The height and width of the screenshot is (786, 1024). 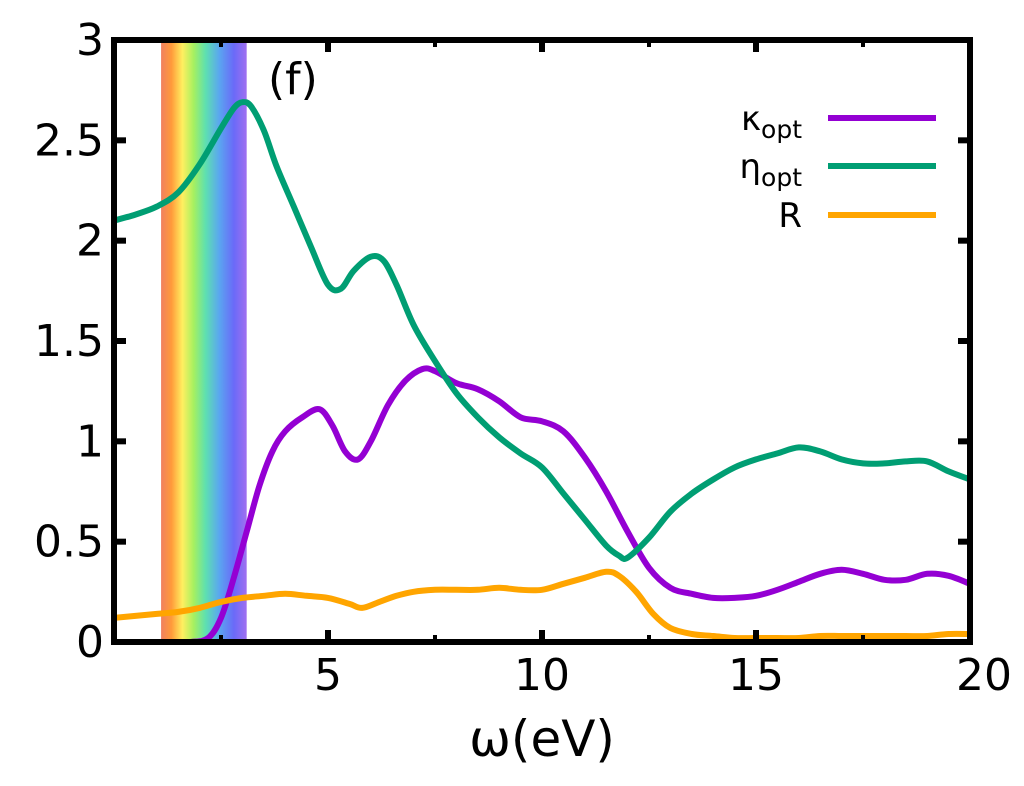 What do you see at coordinates (293, 79) in the screenshot?
I see `panel-label: (f)` at bounding box center [293, 79].